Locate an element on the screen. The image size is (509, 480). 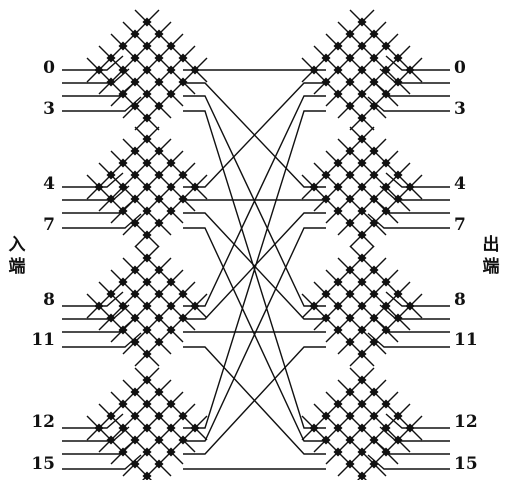
input-side-char-2: 端 is located at coordinates (17, 266).